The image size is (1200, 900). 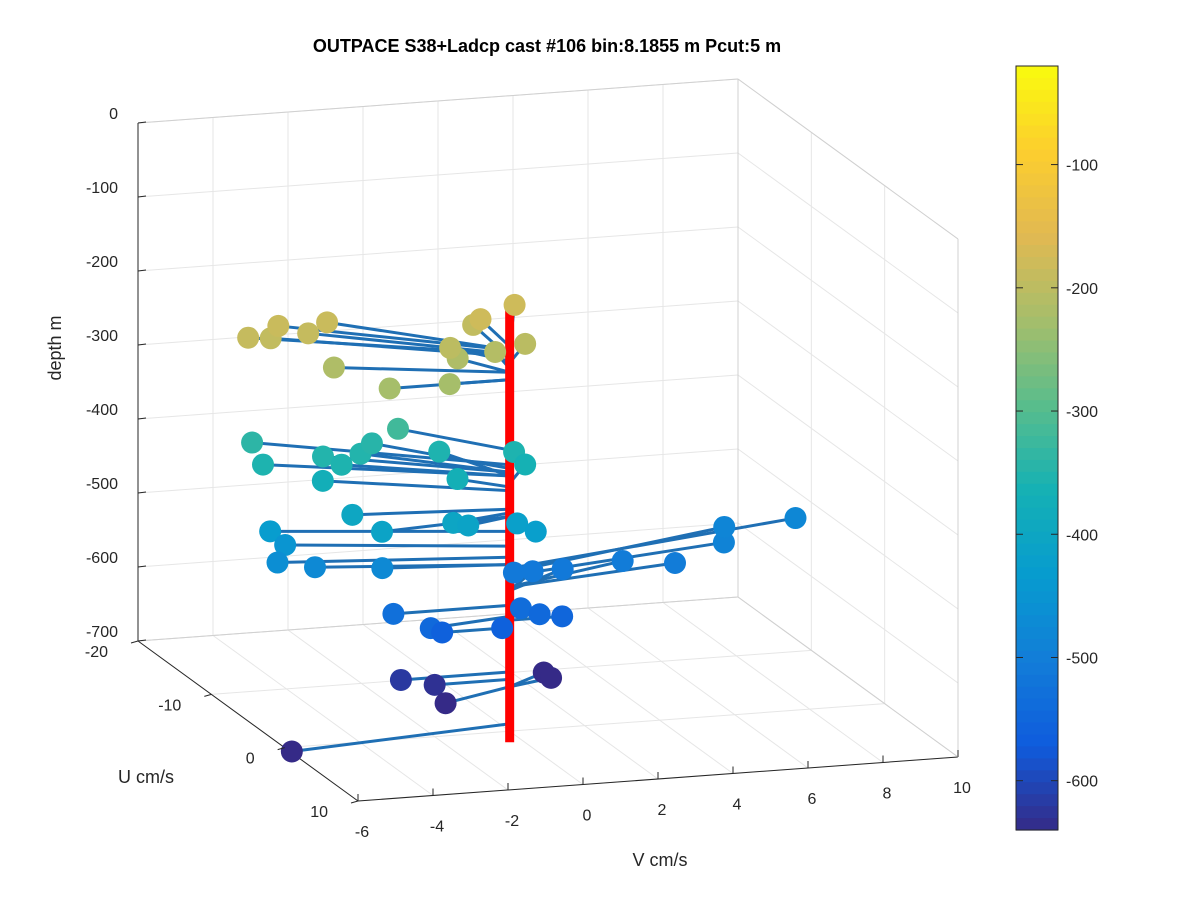 I want to click on x-tick-label: 8, so click(x=887, y=794).